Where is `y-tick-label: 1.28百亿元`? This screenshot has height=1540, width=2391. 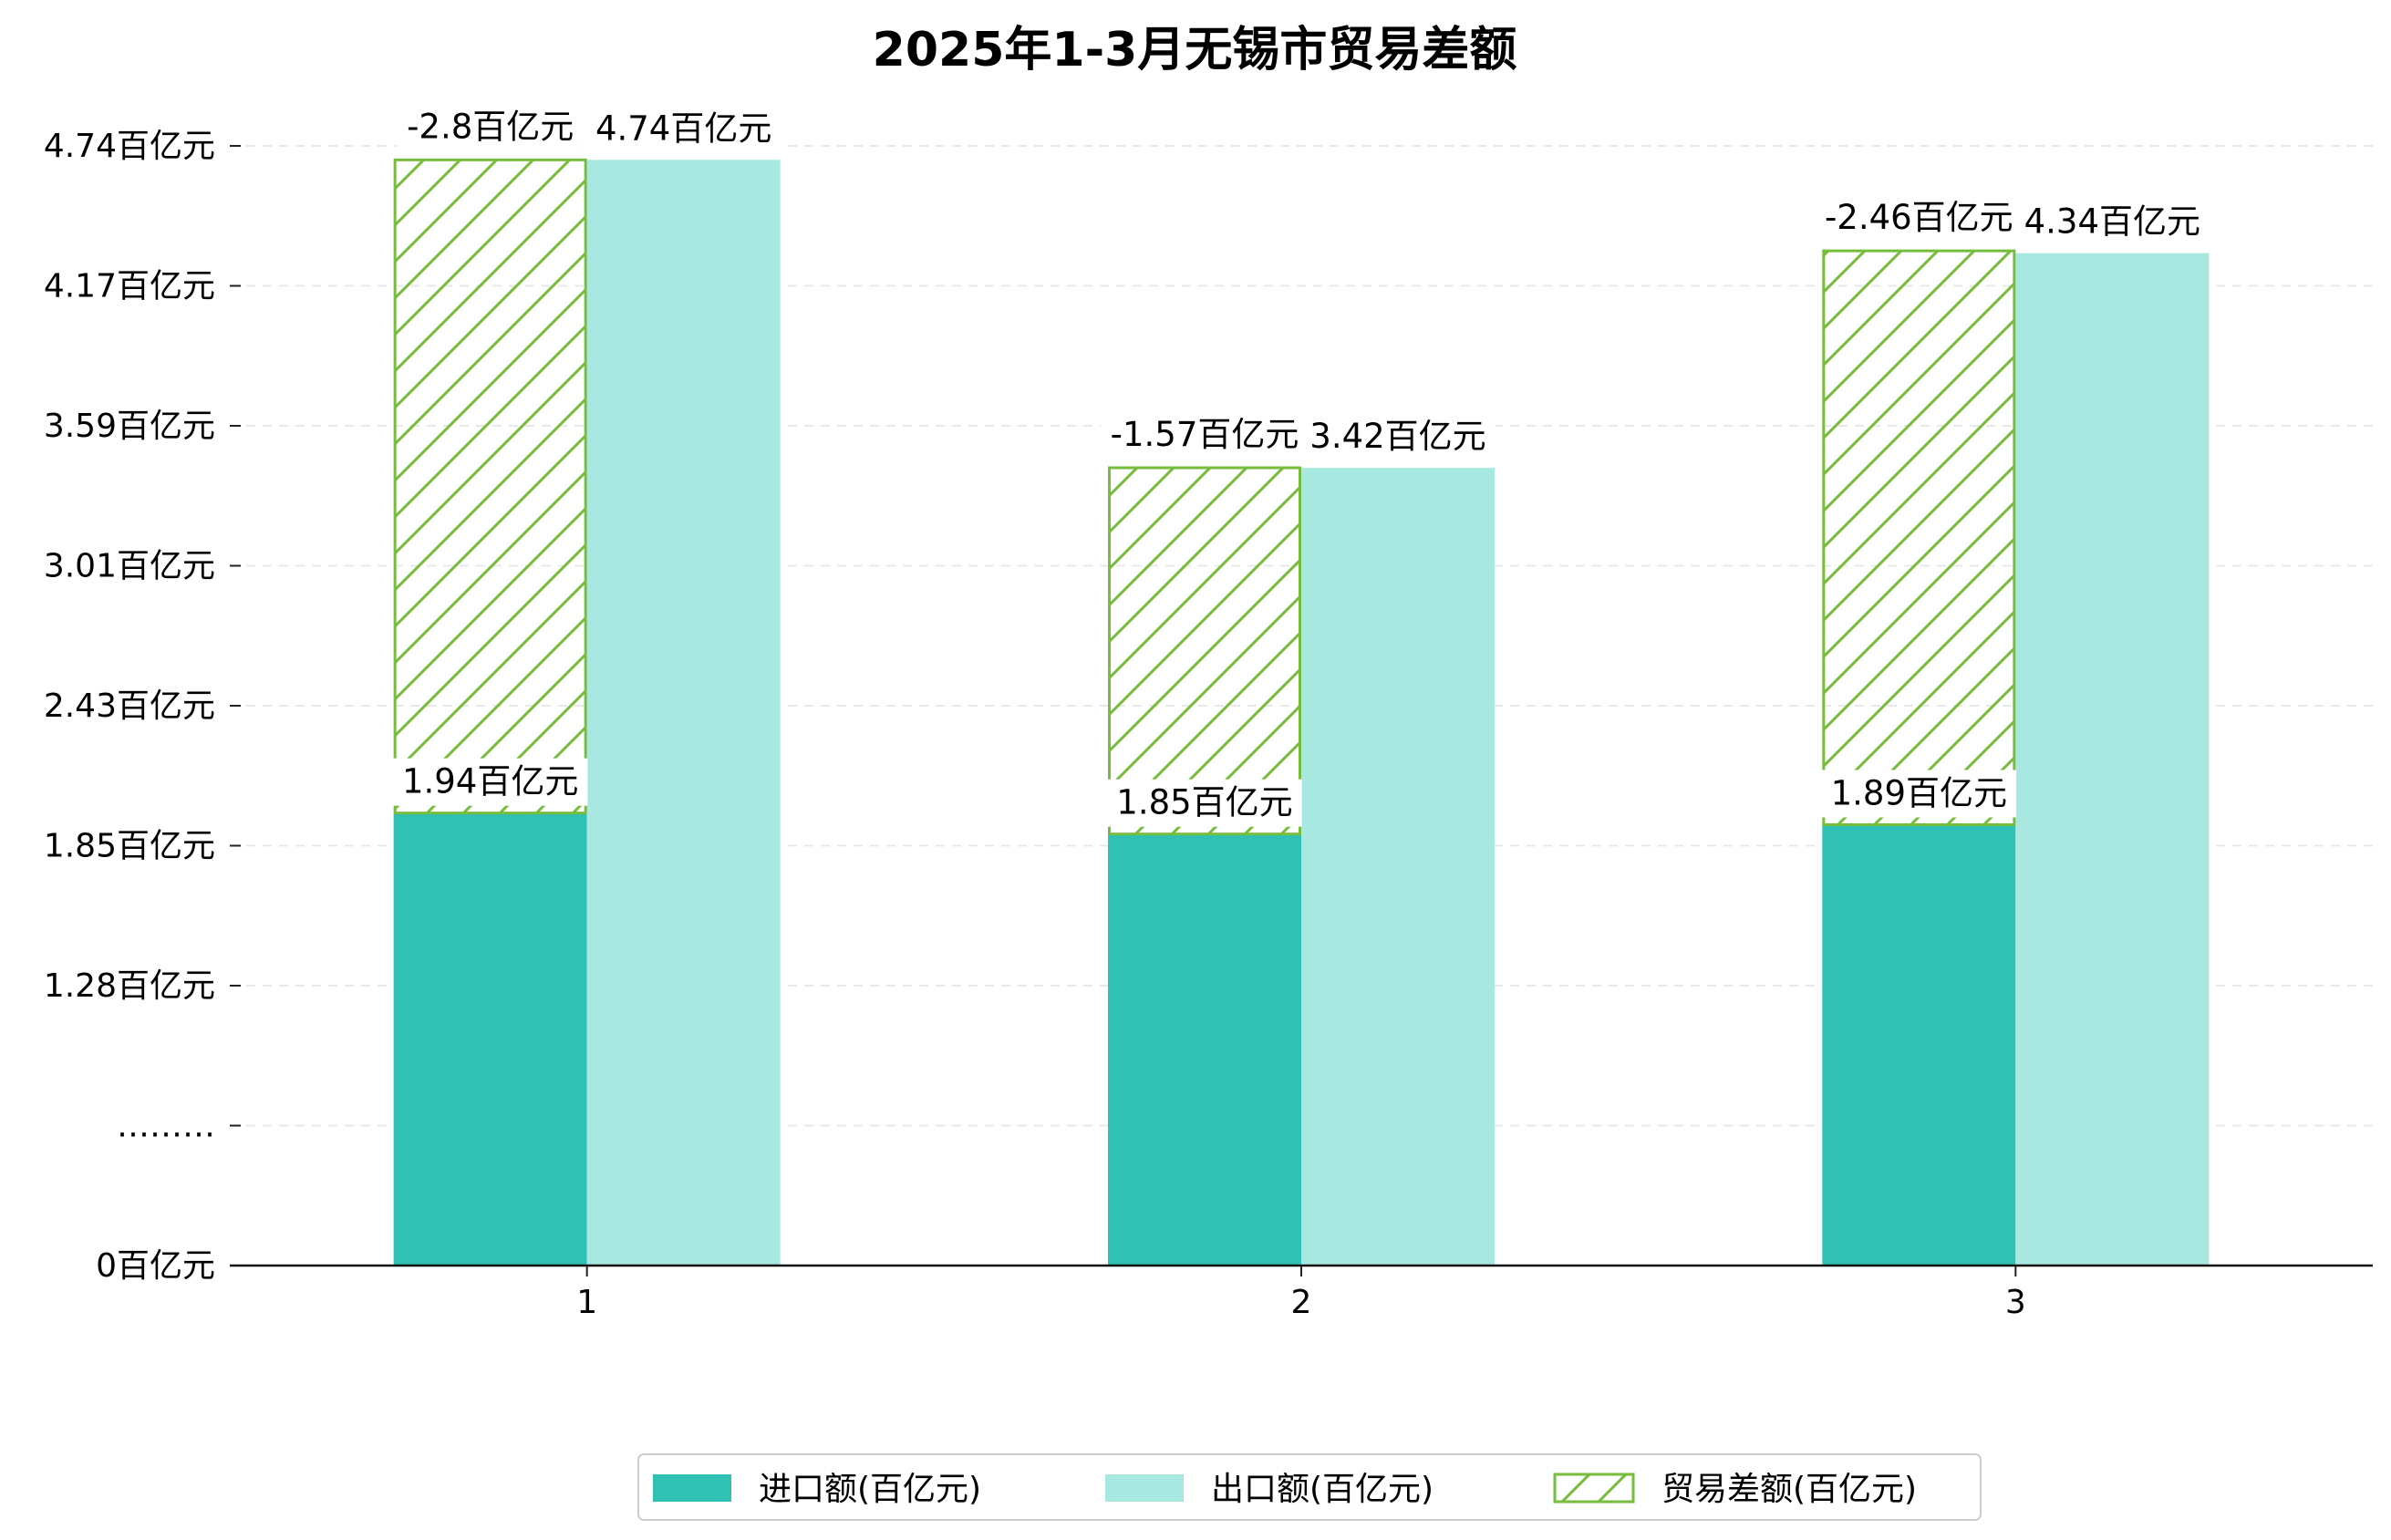
y-tick-label: 1.28百亿元 is located at coordinates (129, 986).